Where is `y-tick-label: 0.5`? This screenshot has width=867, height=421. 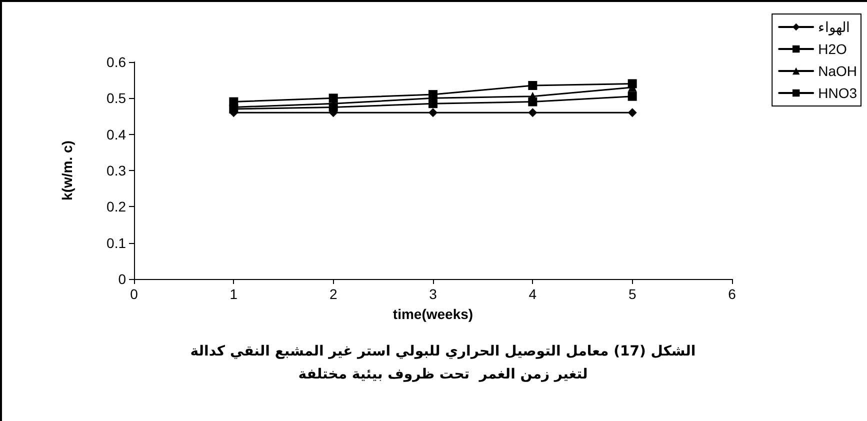
y-tick-label: 0.5 is located at coordinates (116, 98).